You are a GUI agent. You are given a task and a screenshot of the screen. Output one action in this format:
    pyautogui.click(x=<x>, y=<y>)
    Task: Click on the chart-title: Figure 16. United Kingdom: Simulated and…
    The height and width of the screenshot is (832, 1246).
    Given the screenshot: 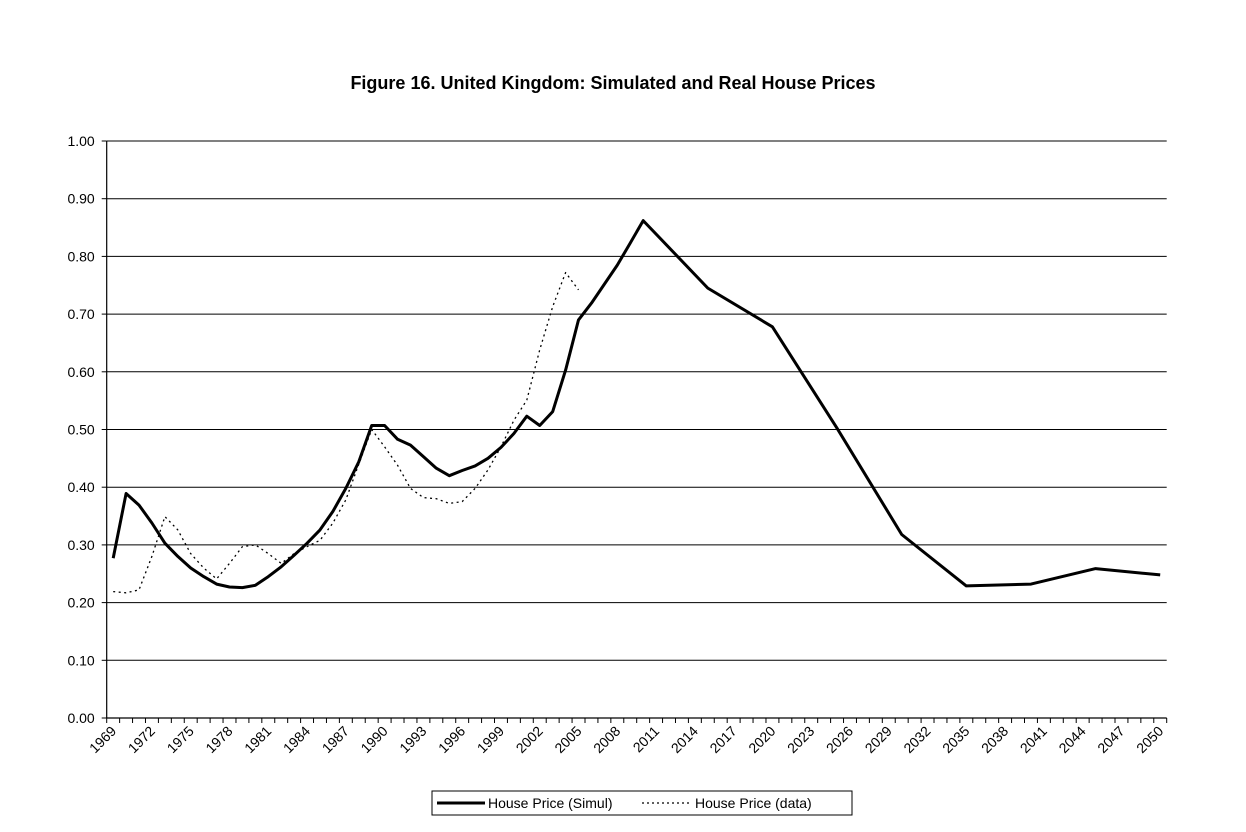 What is the action you would take?
    pyautogui.click(x=612, y=83)
    